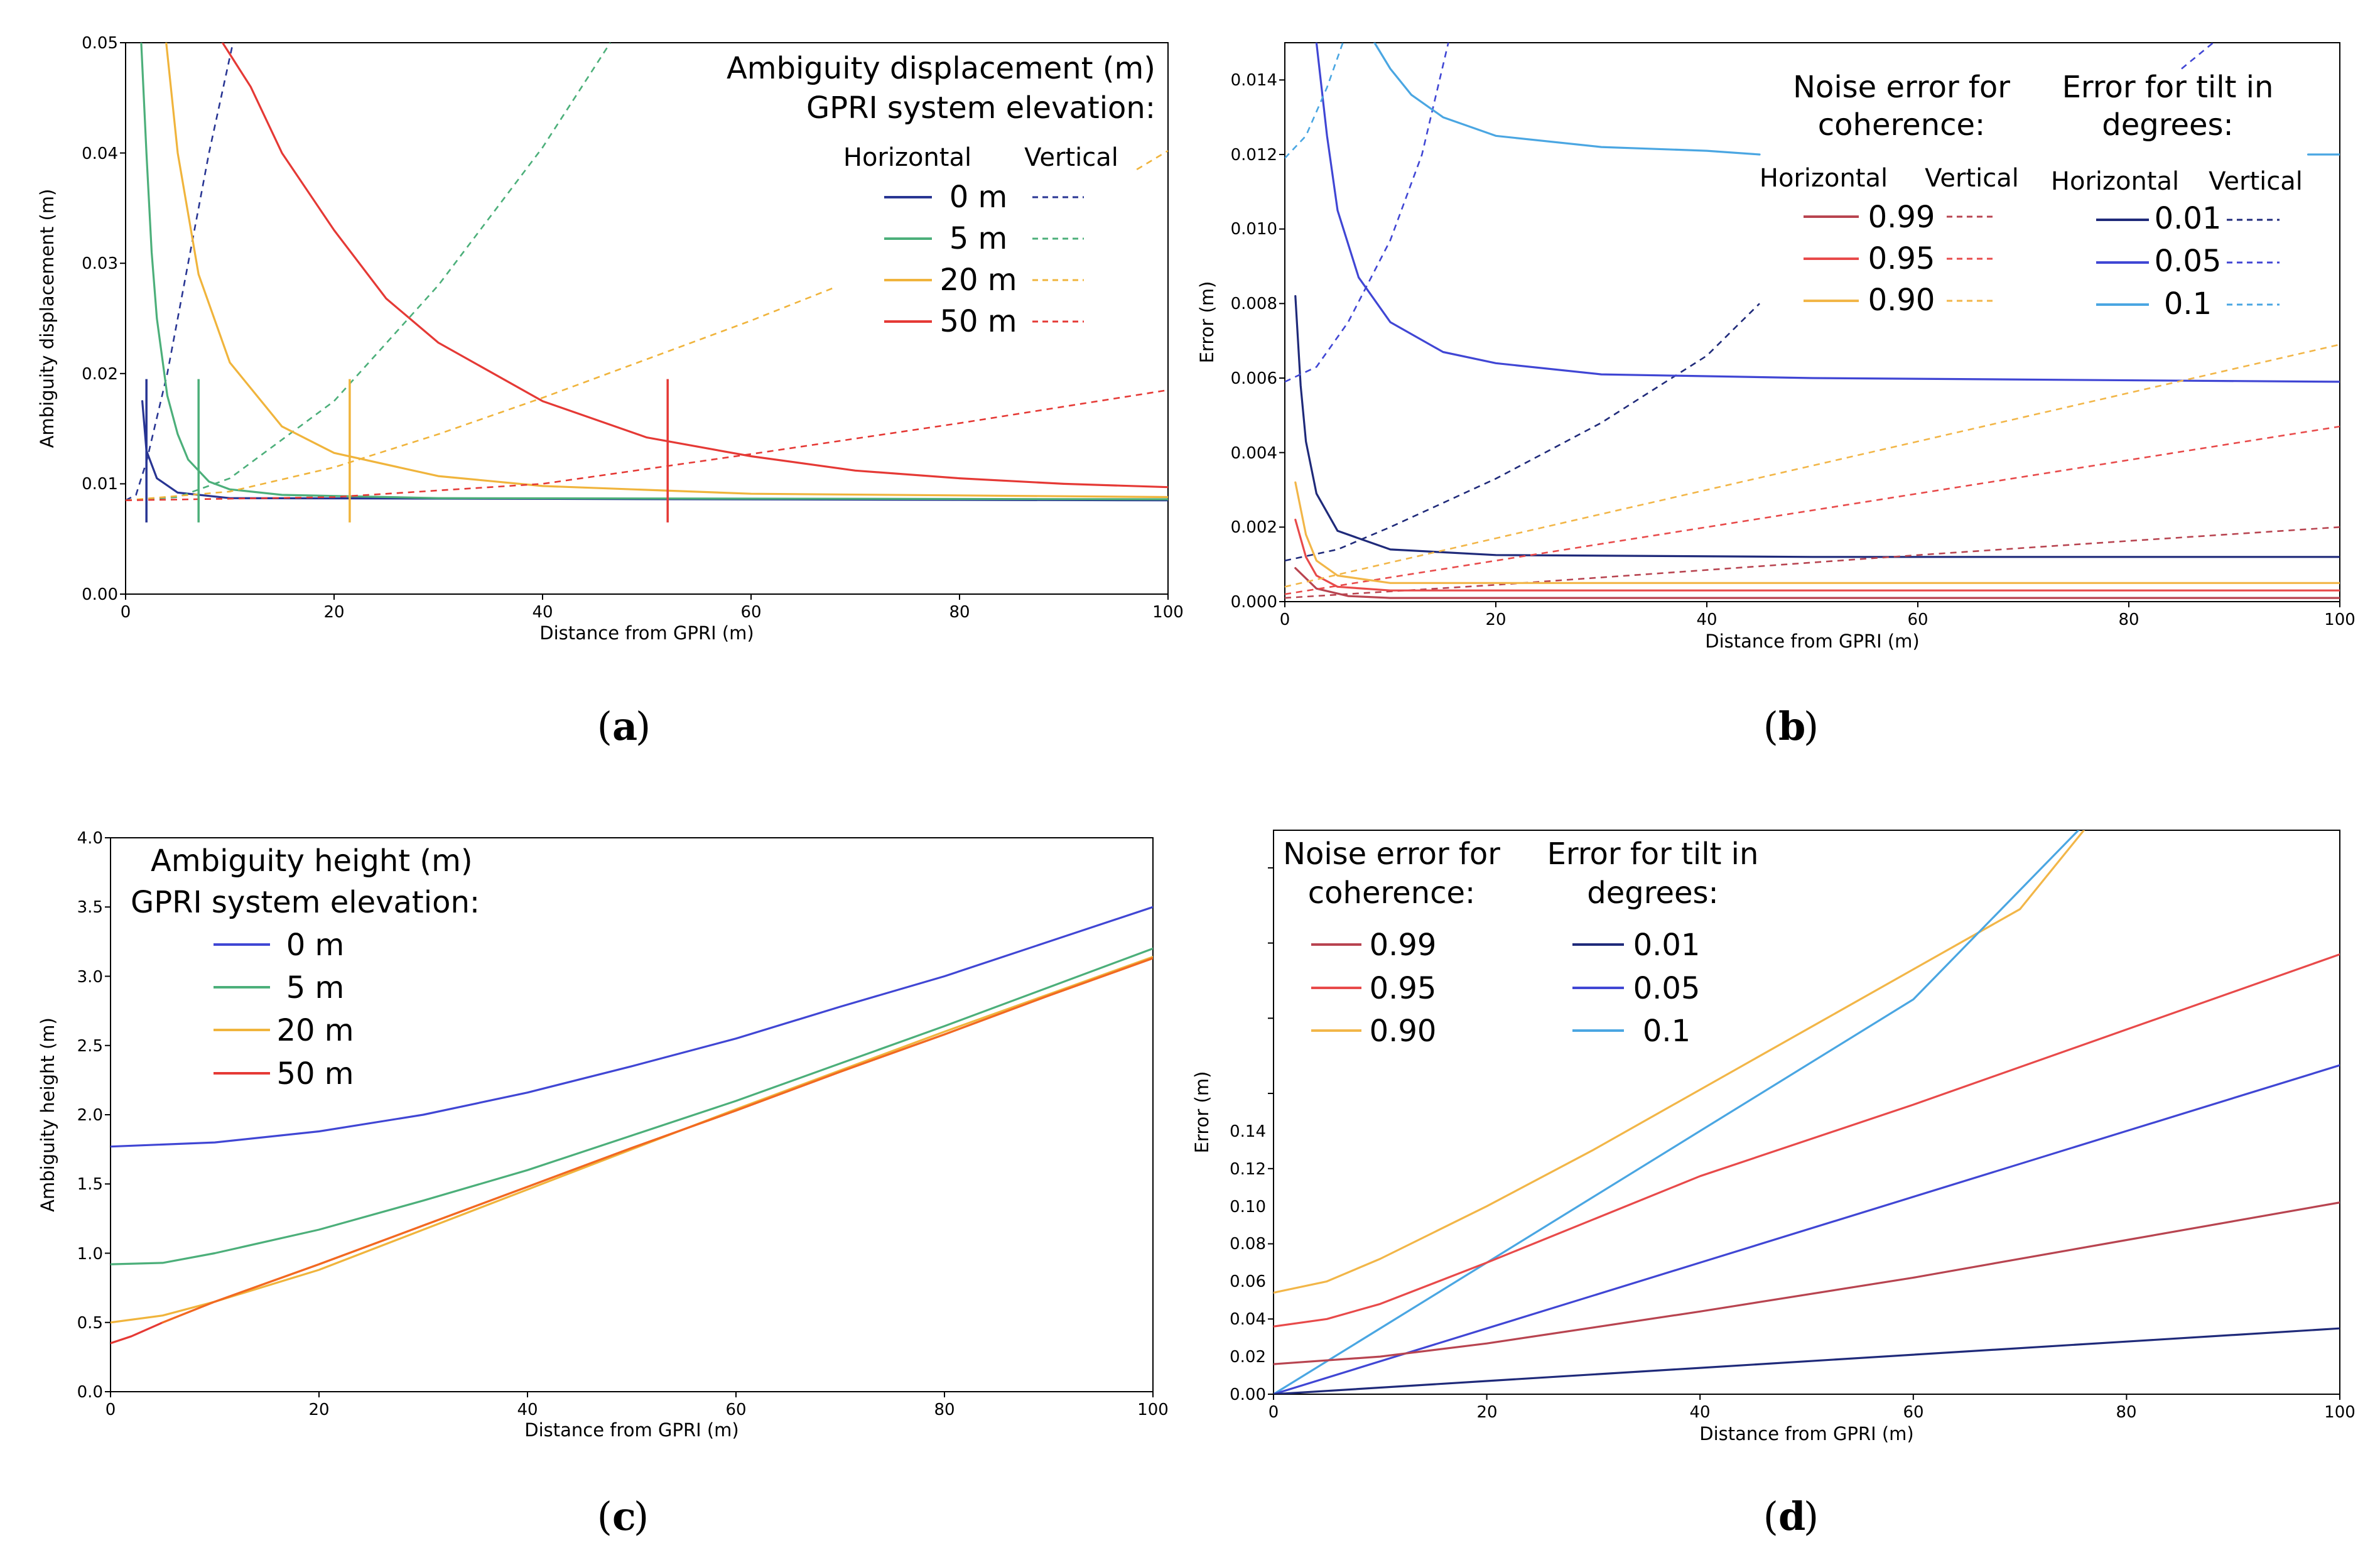 The image size is (2380, 1560). Describe the element at coordinates (47, 318) in the screenshot. I see `y-axis-title-a: Ambiguity displacement (m)` at that location.